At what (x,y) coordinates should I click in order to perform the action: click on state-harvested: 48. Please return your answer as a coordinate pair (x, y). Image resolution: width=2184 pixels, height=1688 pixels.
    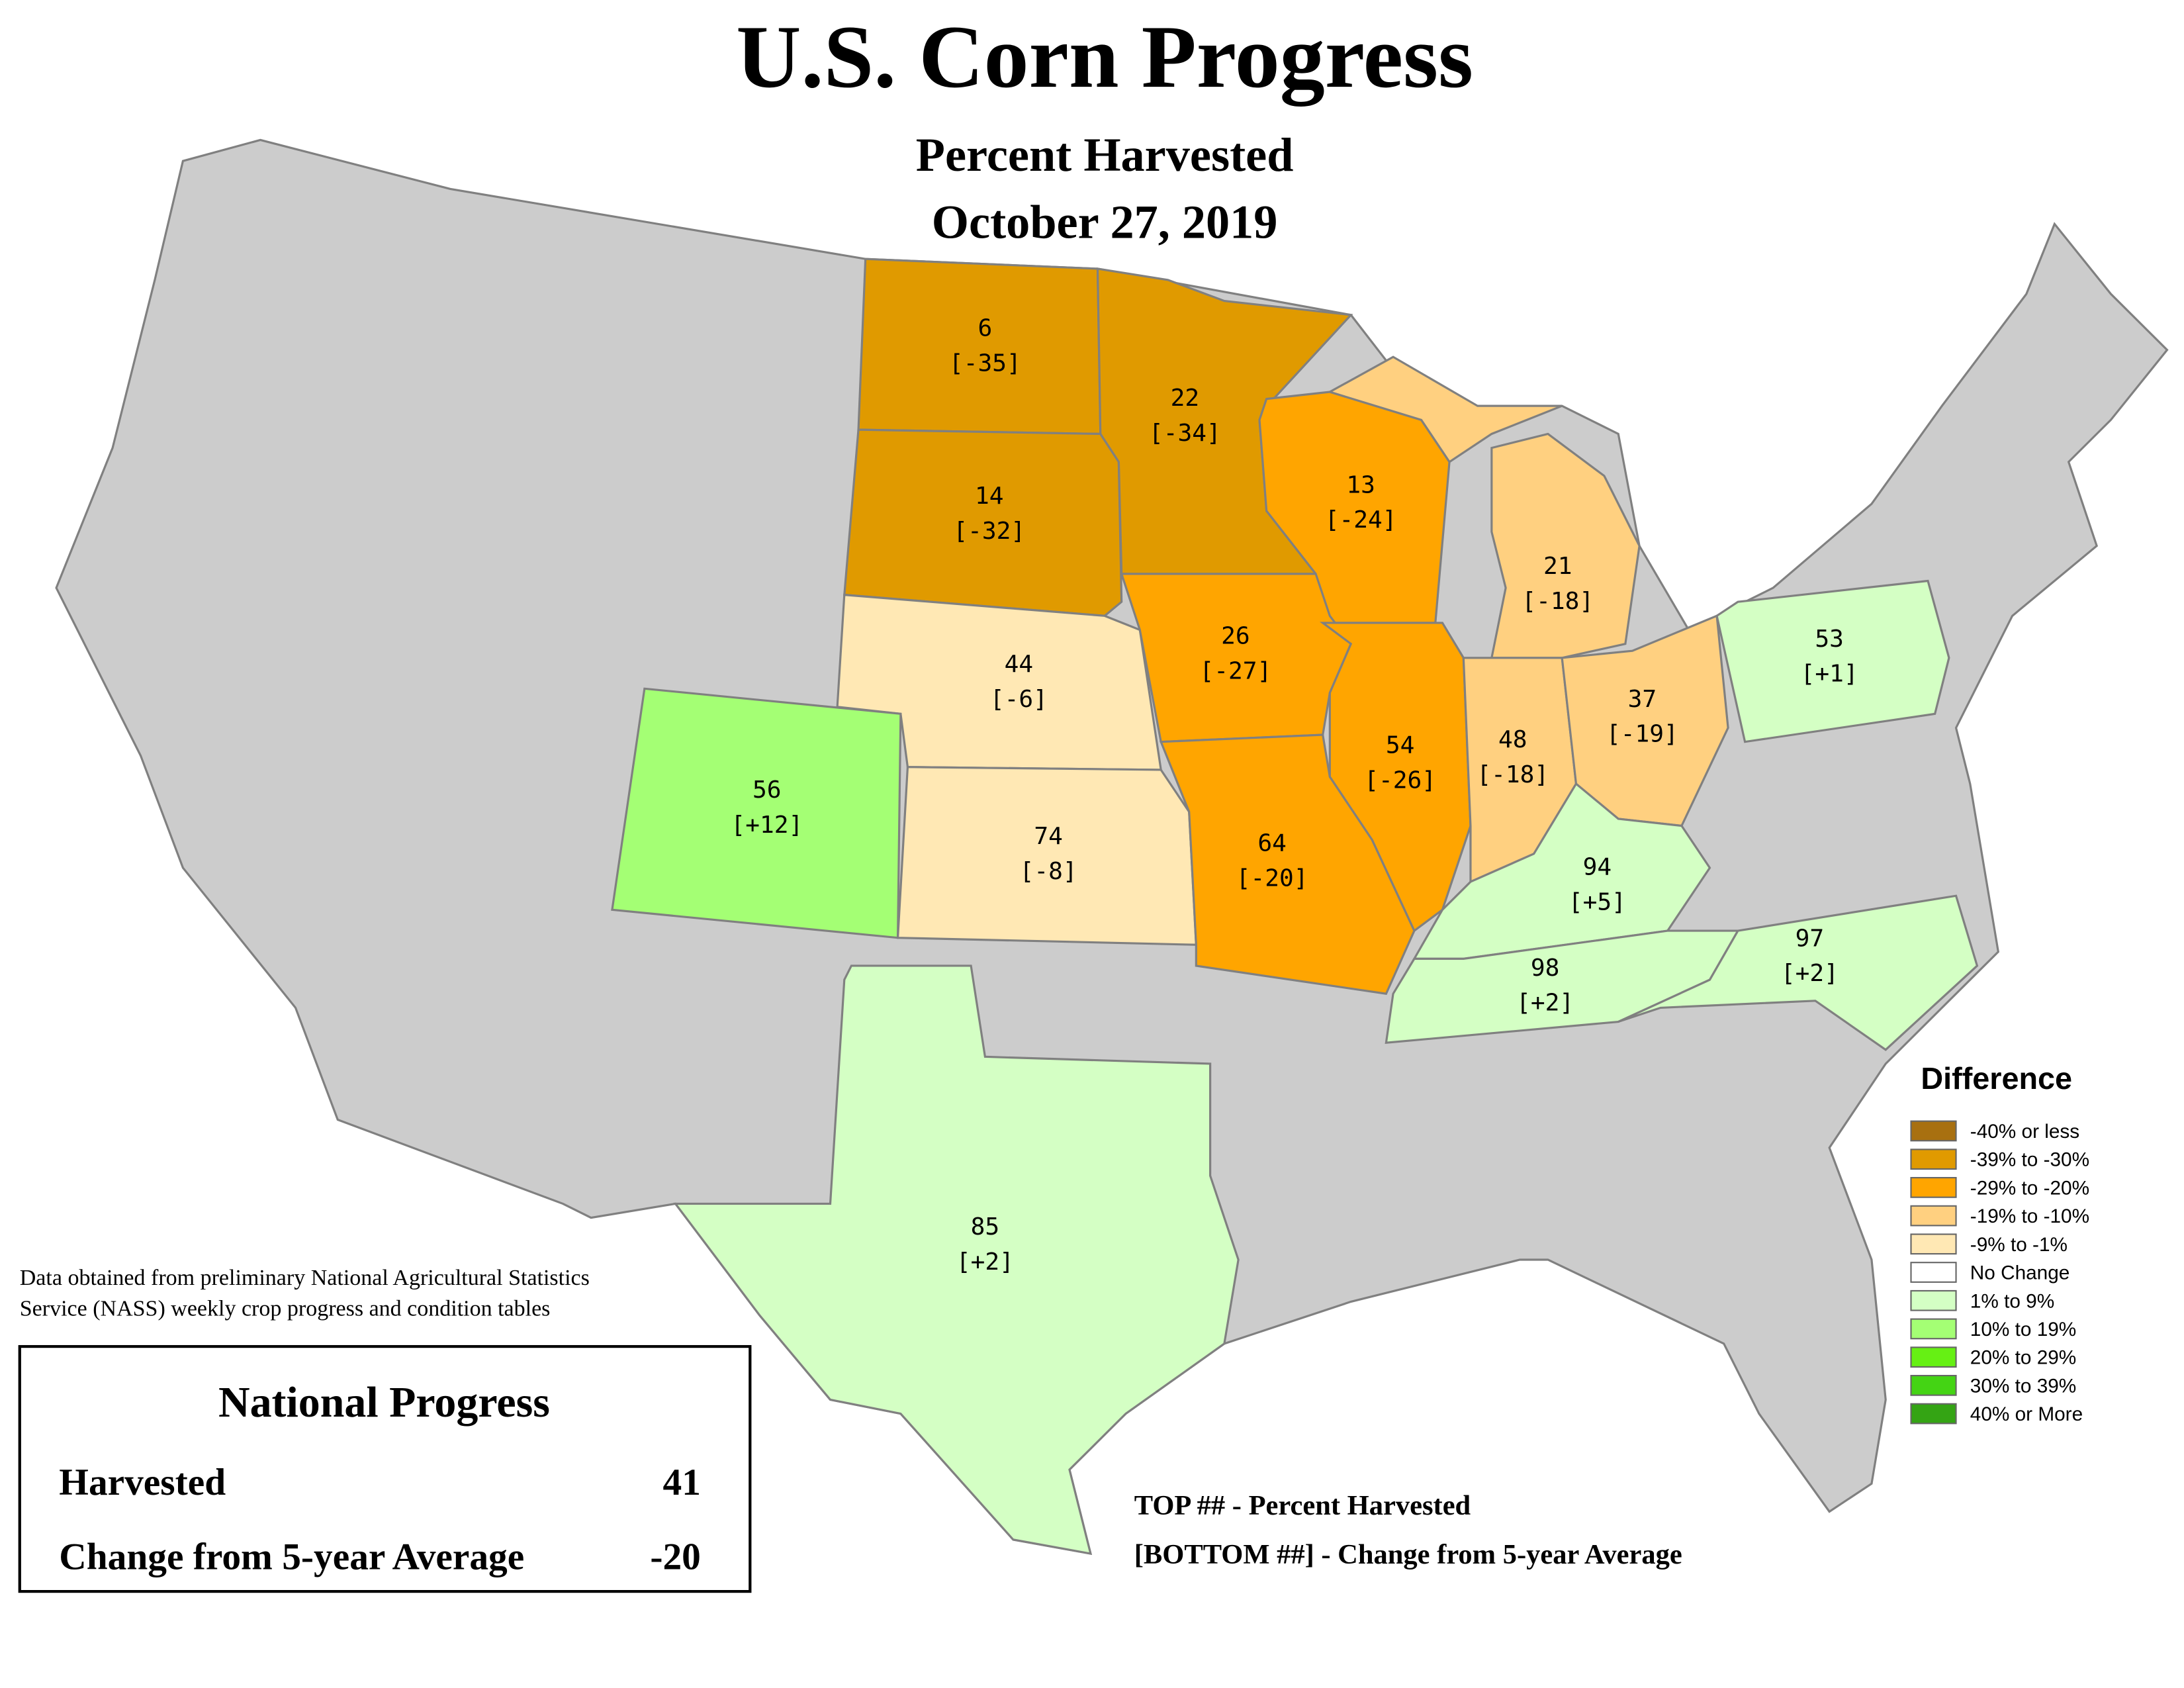
    Looking at the image, I should click on (1513, 739).